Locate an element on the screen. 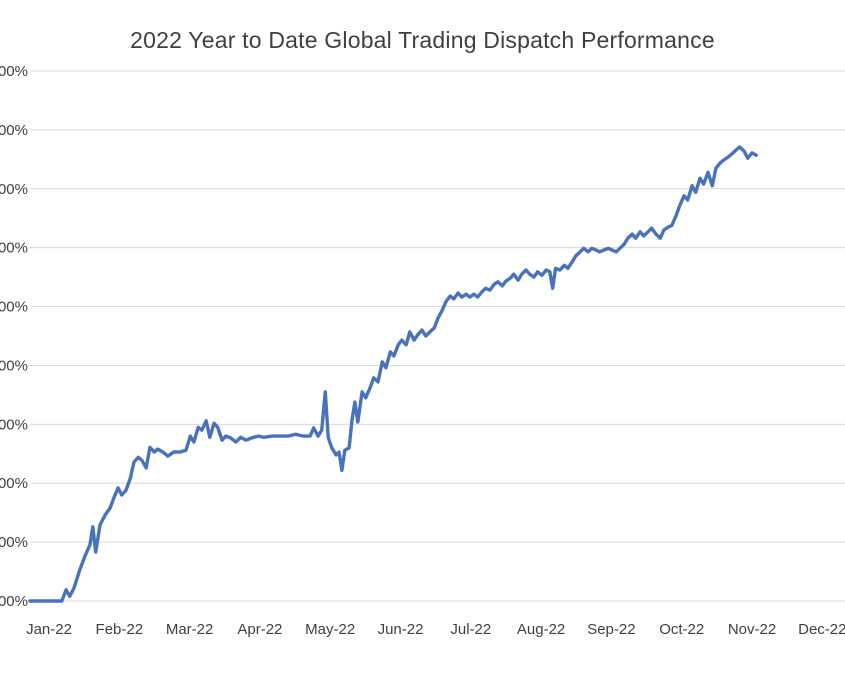 The height and width of the screenshot is (684, 845). y-axis-tick-label: 200% is located at coordinates (14, 542).